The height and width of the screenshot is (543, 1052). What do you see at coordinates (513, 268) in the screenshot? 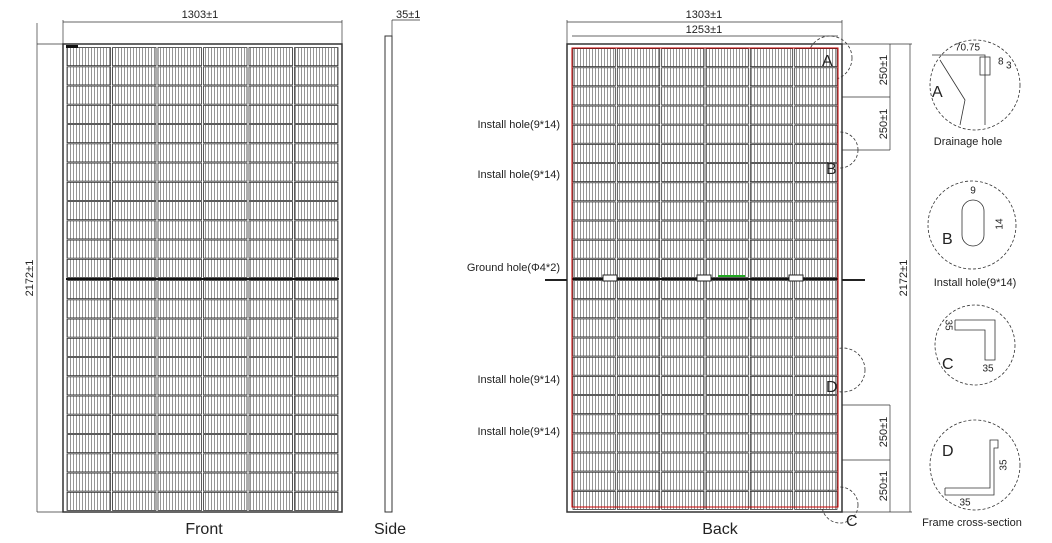
I see `hole-label: Ground hole(Φ4*2)` at bounding box center [513, 268].